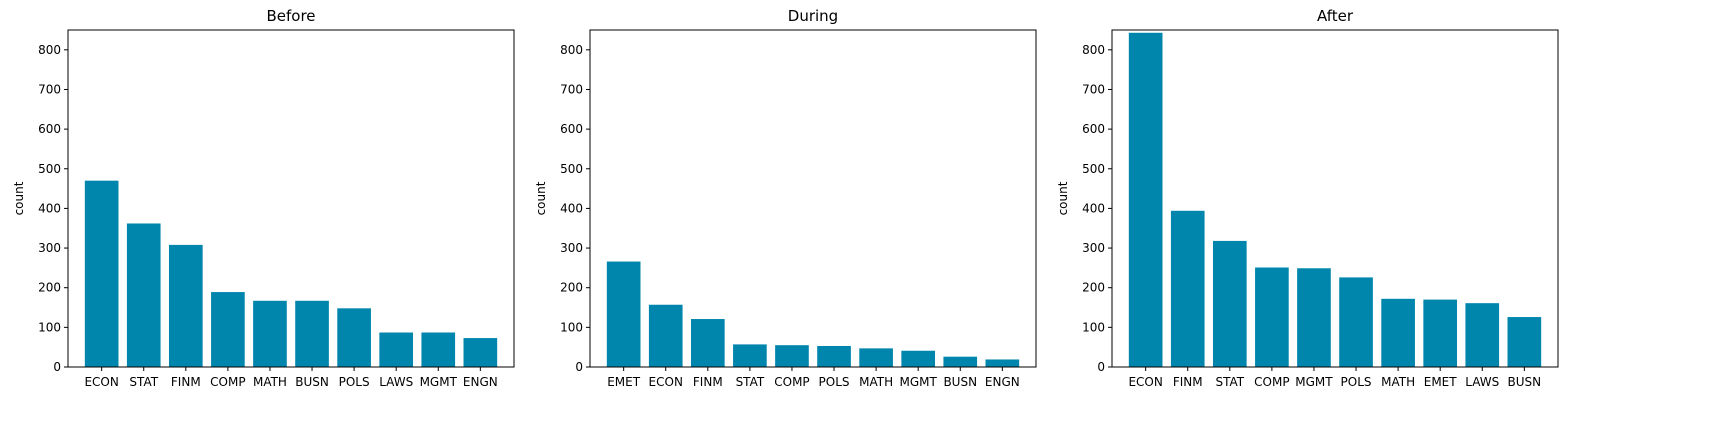  What do you see at coordinates (438, 349) in the screenshot?
I see `bar-before-mgmt` at bounding box center [438, 349].